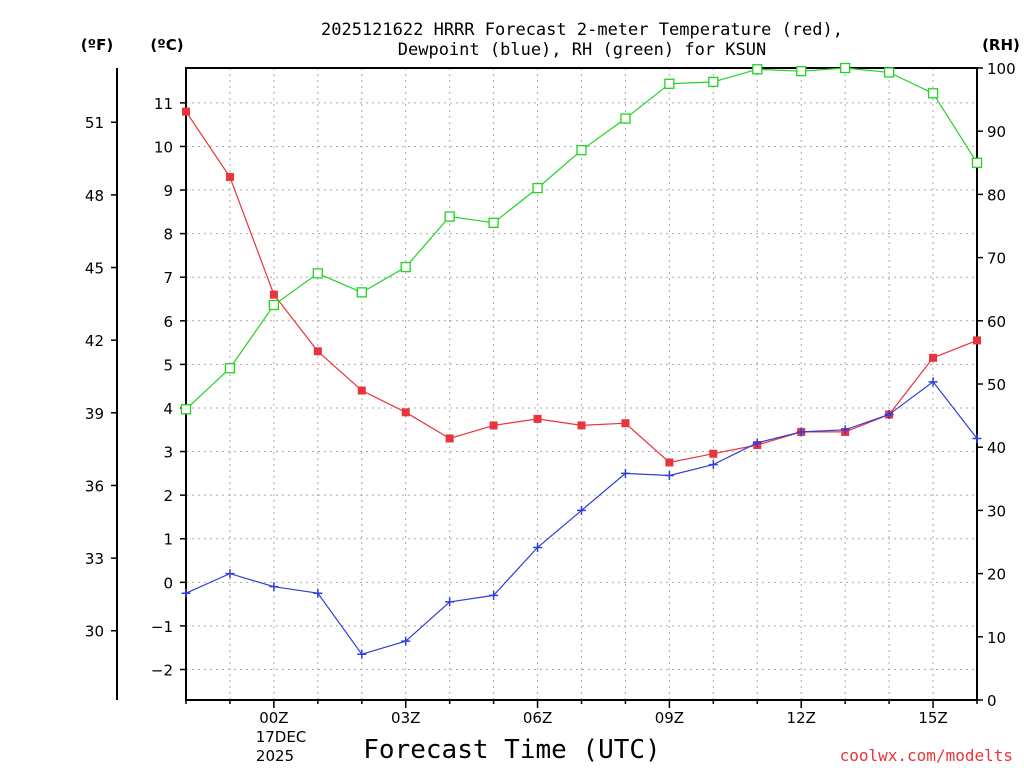 This screenshot has height=768, width=1024. I want to click on fahrenheit-tick-label: 42, so click(94, 341).